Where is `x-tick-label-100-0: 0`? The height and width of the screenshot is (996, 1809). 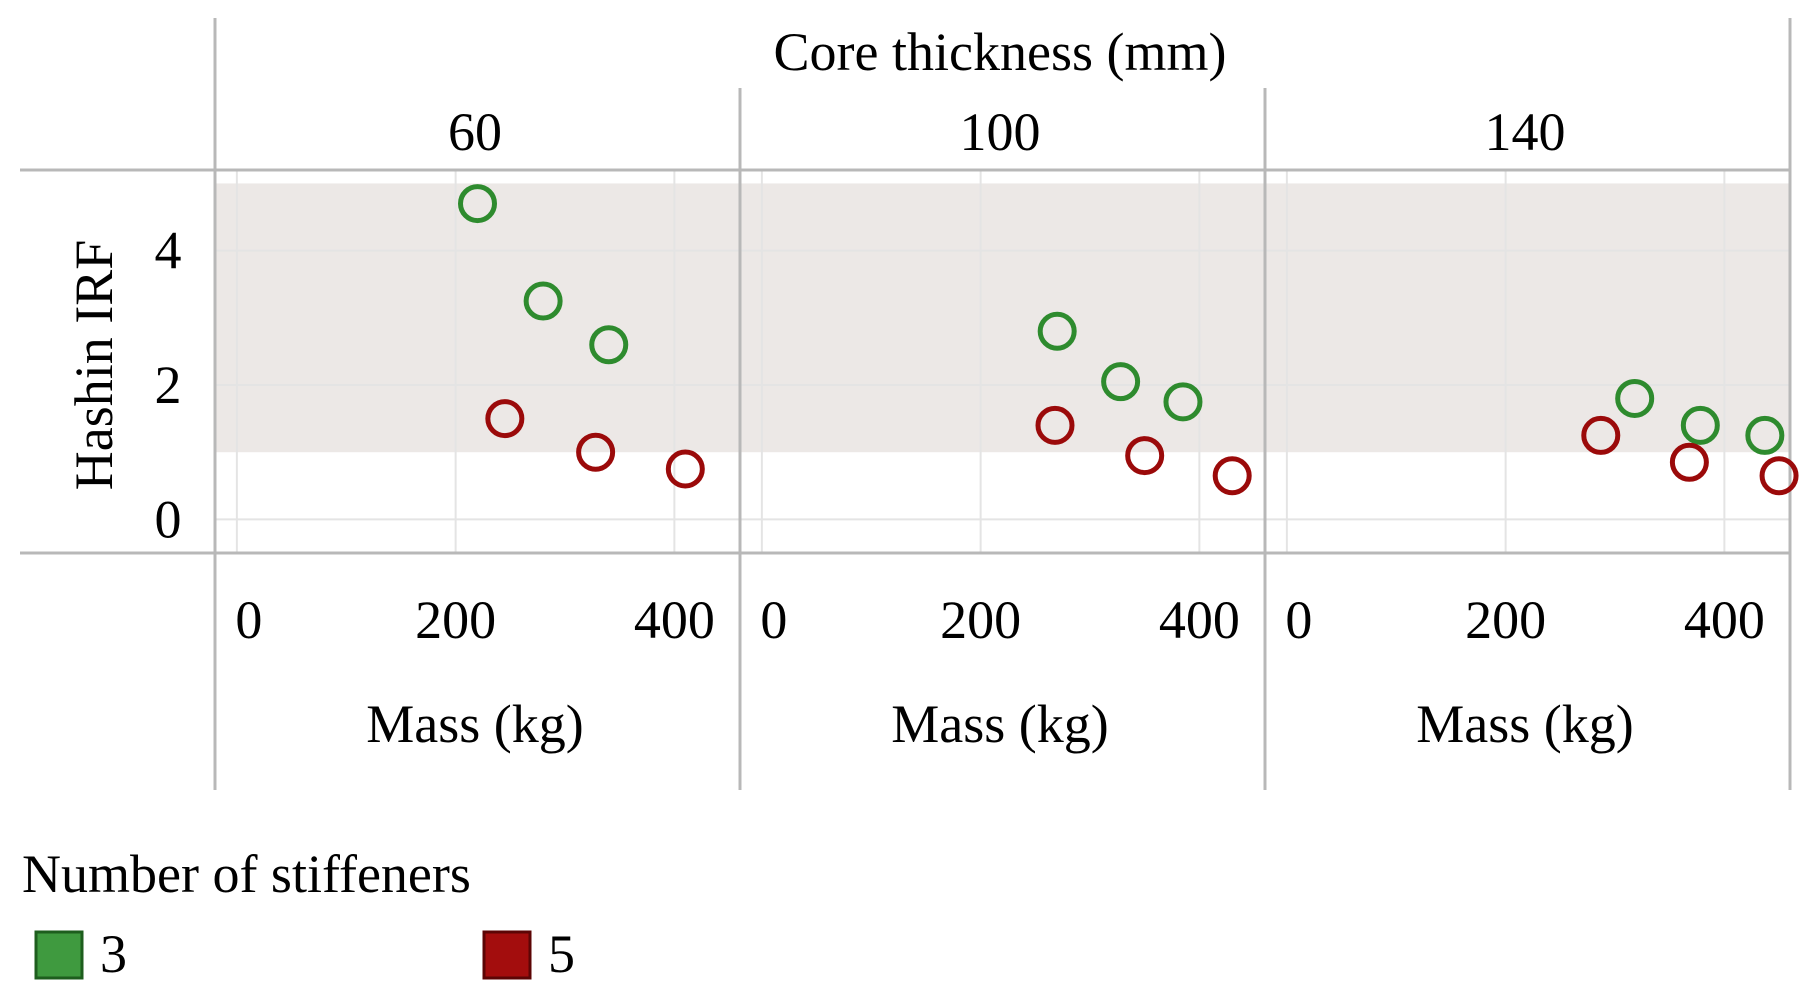
x-tick-label-100-0: 0 is located at coordinates (773, 620).